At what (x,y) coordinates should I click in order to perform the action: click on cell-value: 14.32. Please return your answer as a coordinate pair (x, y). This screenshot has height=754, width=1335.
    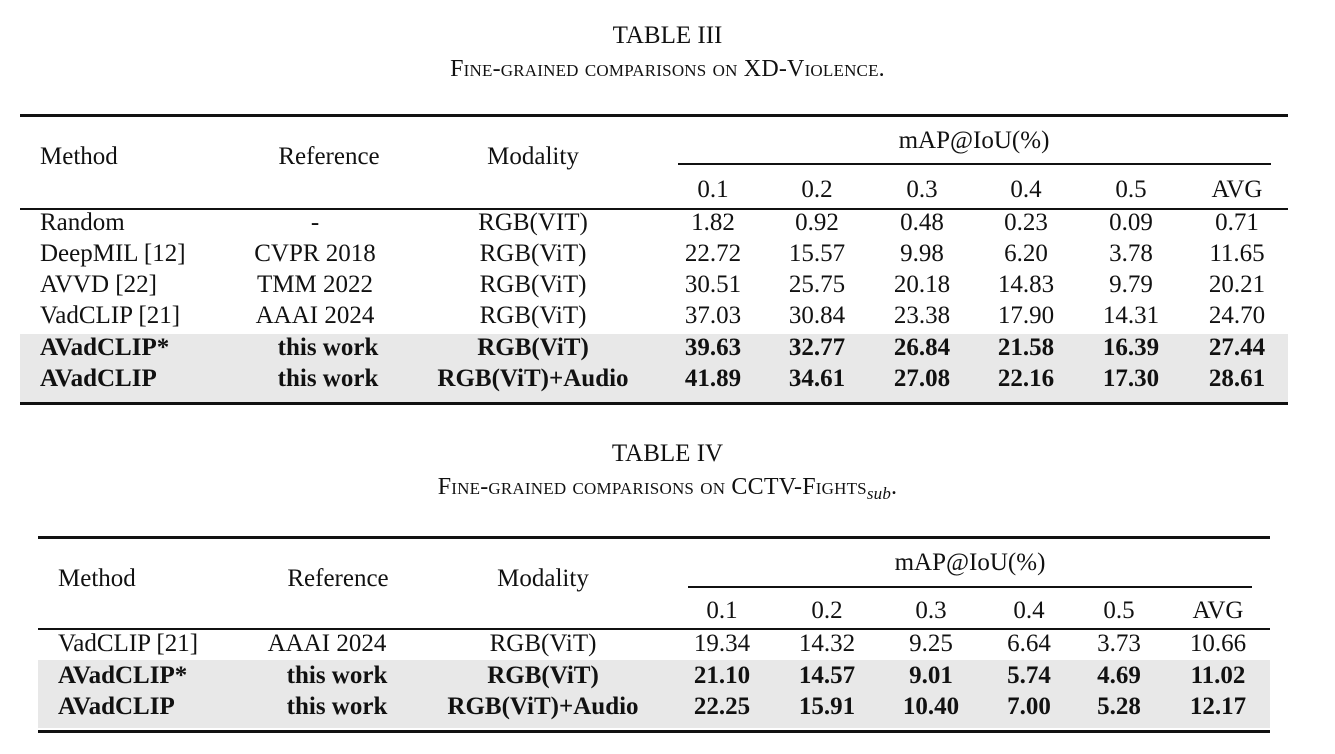
    Looking at the image, I should click on (827, 643).